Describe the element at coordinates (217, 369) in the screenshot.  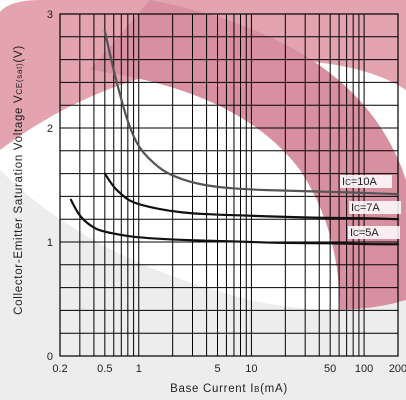
I see `x-tick-label: 5` at that location.